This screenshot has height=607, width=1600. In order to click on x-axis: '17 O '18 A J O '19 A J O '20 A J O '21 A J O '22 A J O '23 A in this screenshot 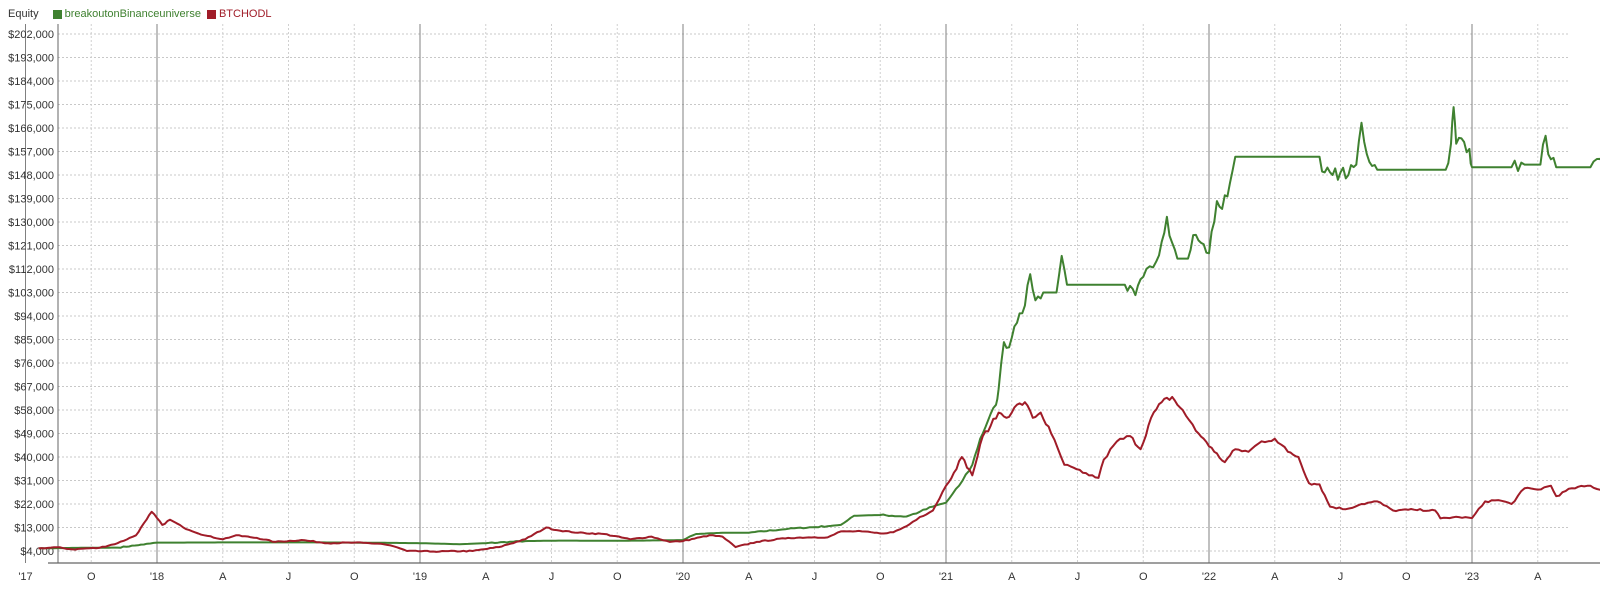, I will do `click(809, 572)`.